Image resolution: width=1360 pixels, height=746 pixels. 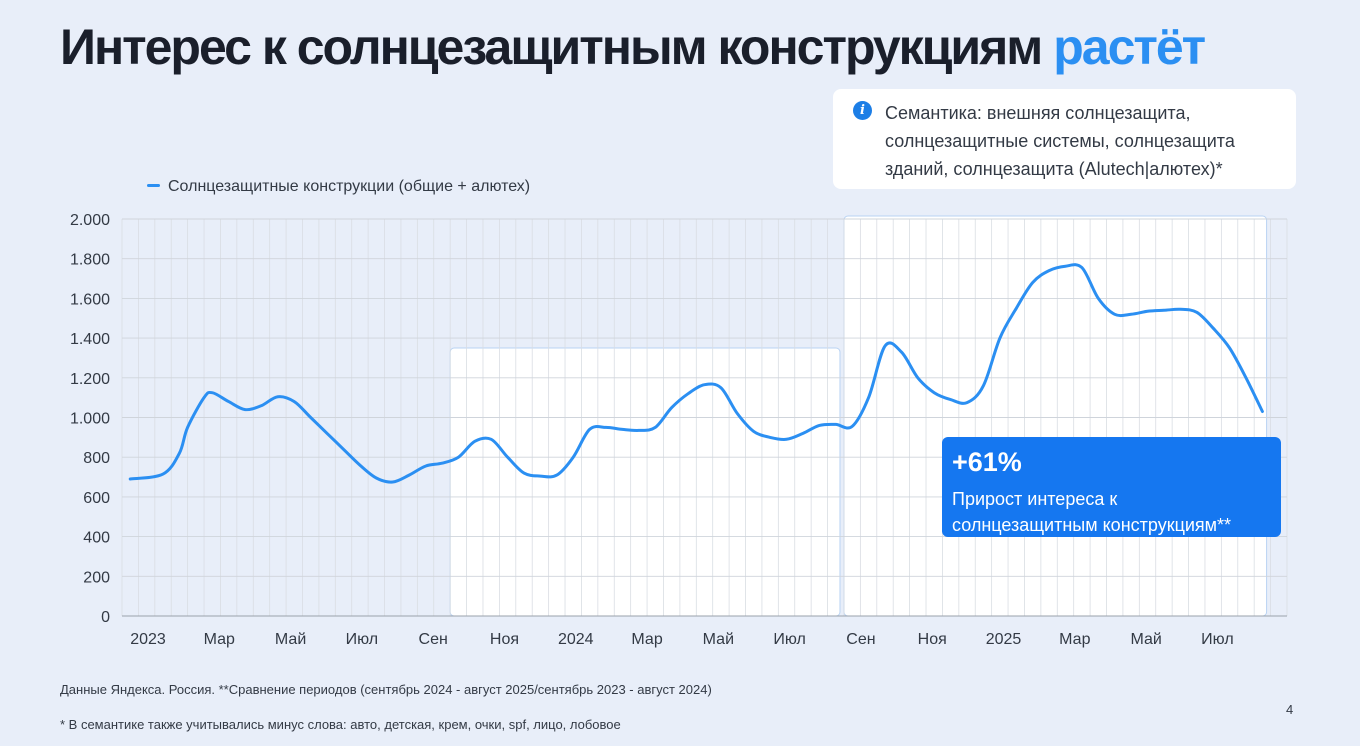 What do you see at coordinates (96, 458) in the screenshot?
I see `y-tick-label: 800` at bounding box center [96, 458].